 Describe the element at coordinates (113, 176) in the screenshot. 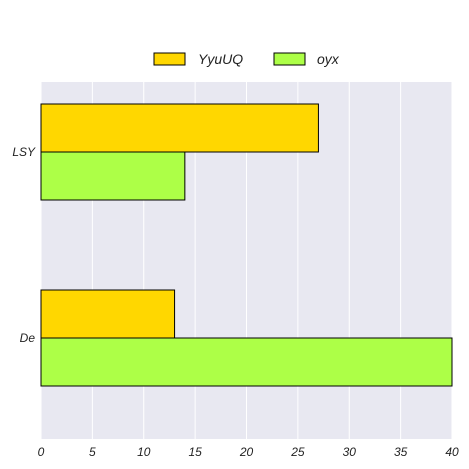

I see `bar-oyx-LSY` at that location.